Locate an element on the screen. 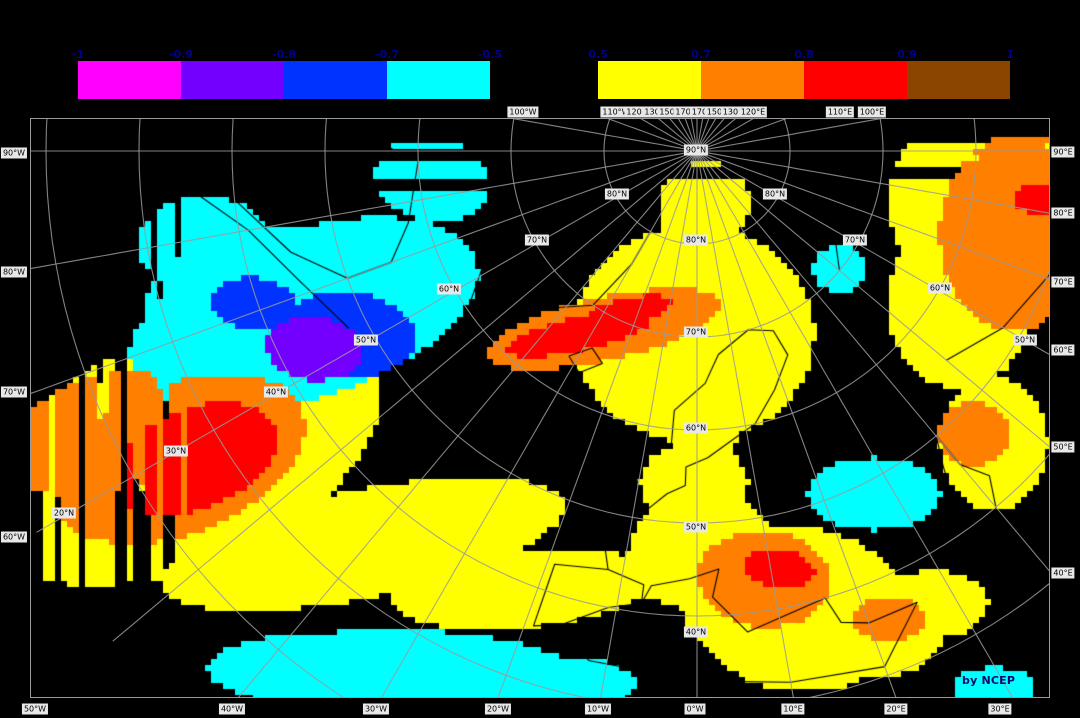 Image resolution: width=1080 pixels, height=718 pixels. credit-text: by NCEP is located at coordinates (989, 680).